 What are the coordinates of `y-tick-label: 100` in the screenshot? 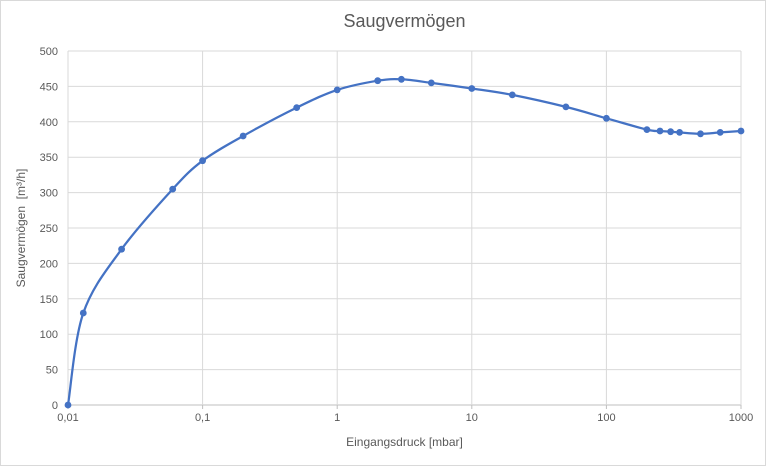 It's located at (49, 335).